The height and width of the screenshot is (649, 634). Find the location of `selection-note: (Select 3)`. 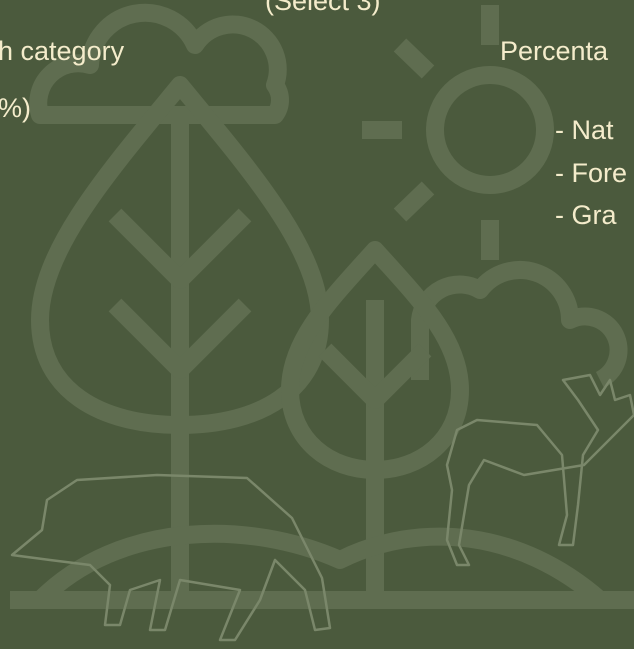

selection-note: (Select 3) is located at coordinates (323, 8).